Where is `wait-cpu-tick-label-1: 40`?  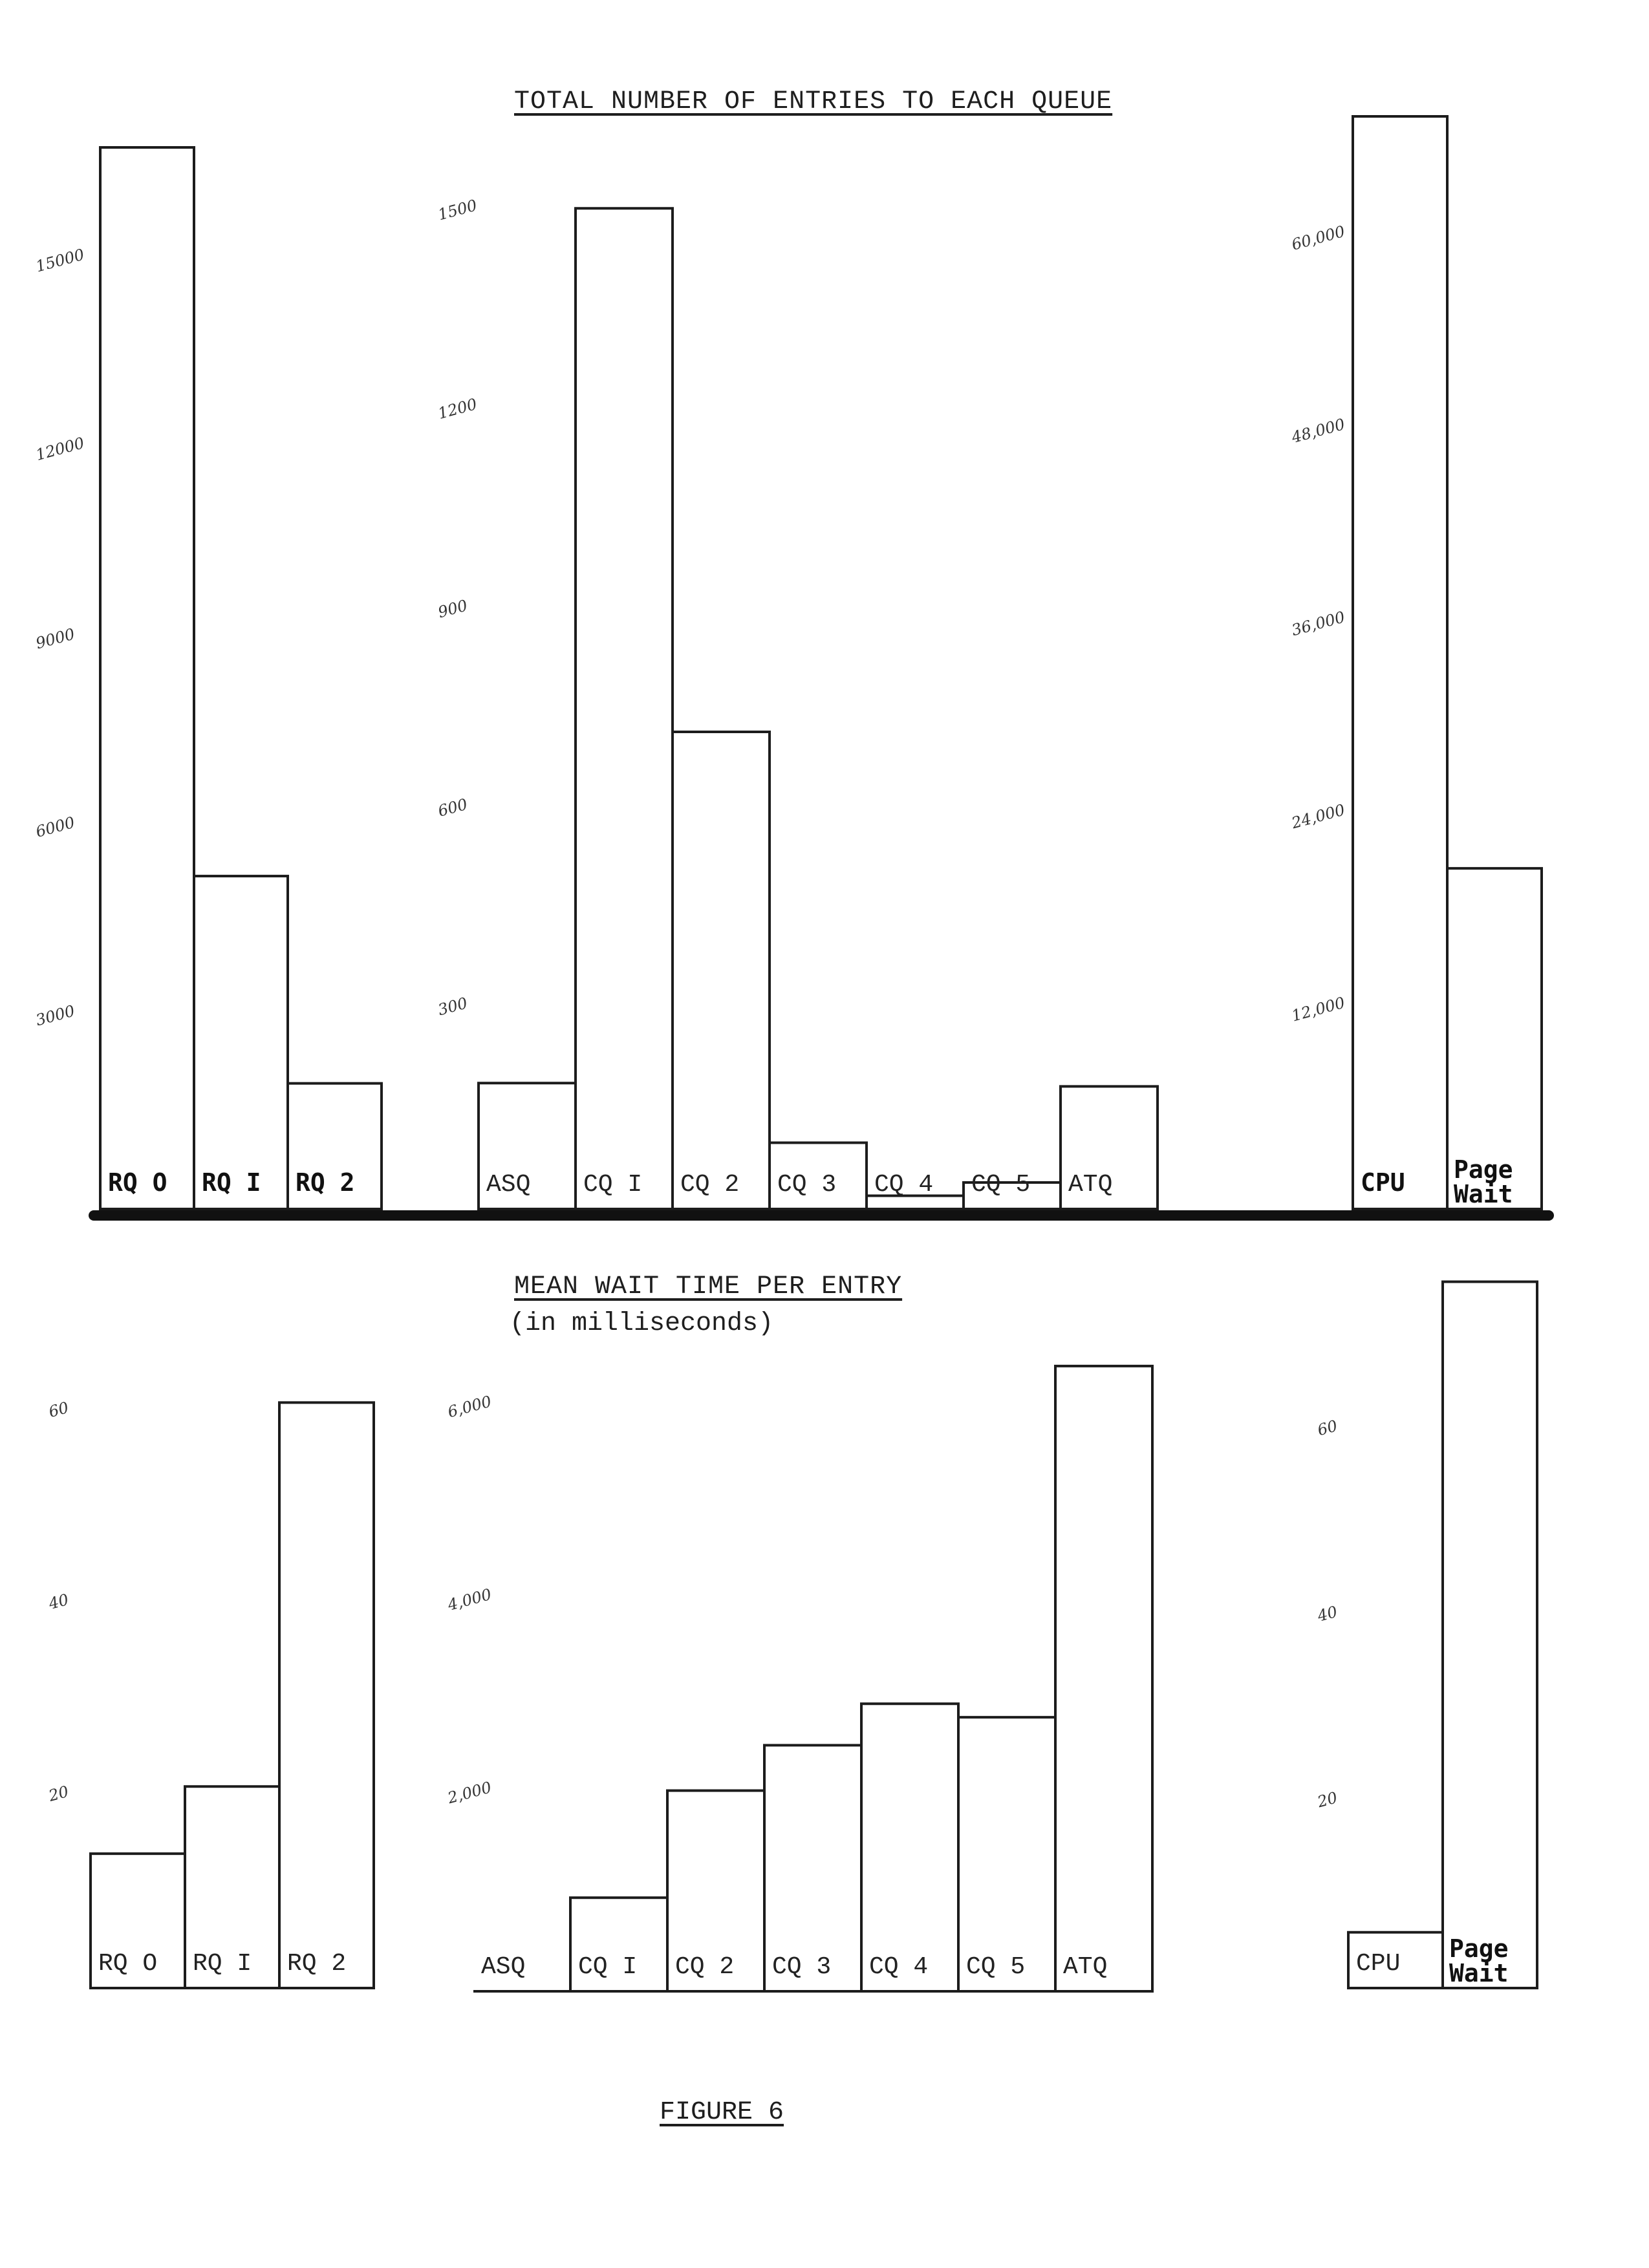
wait-cpu-tick-label-1: 40 is located at coordinates (1327, 1614).